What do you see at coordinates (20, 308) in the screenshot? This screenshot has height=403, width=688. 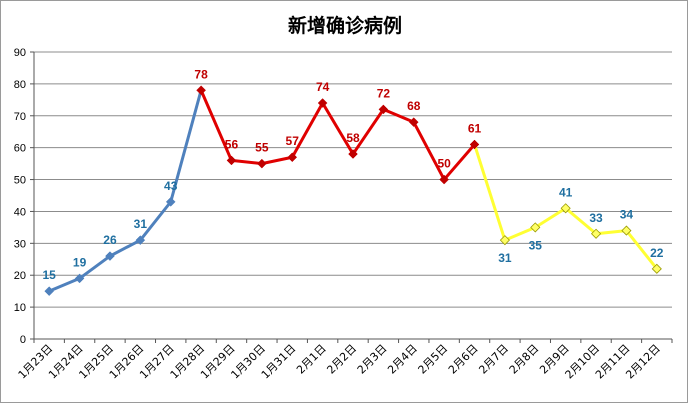 I see `y-tick-label: 10` at bounding box center [20, 308].